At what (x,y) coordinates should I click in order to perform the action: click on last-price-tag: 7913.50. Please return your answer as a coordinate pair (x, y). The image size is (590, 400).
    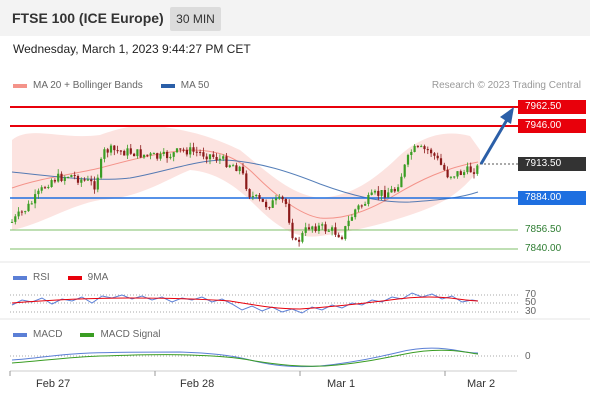
    Looking at the image, I should click on (552, 164).